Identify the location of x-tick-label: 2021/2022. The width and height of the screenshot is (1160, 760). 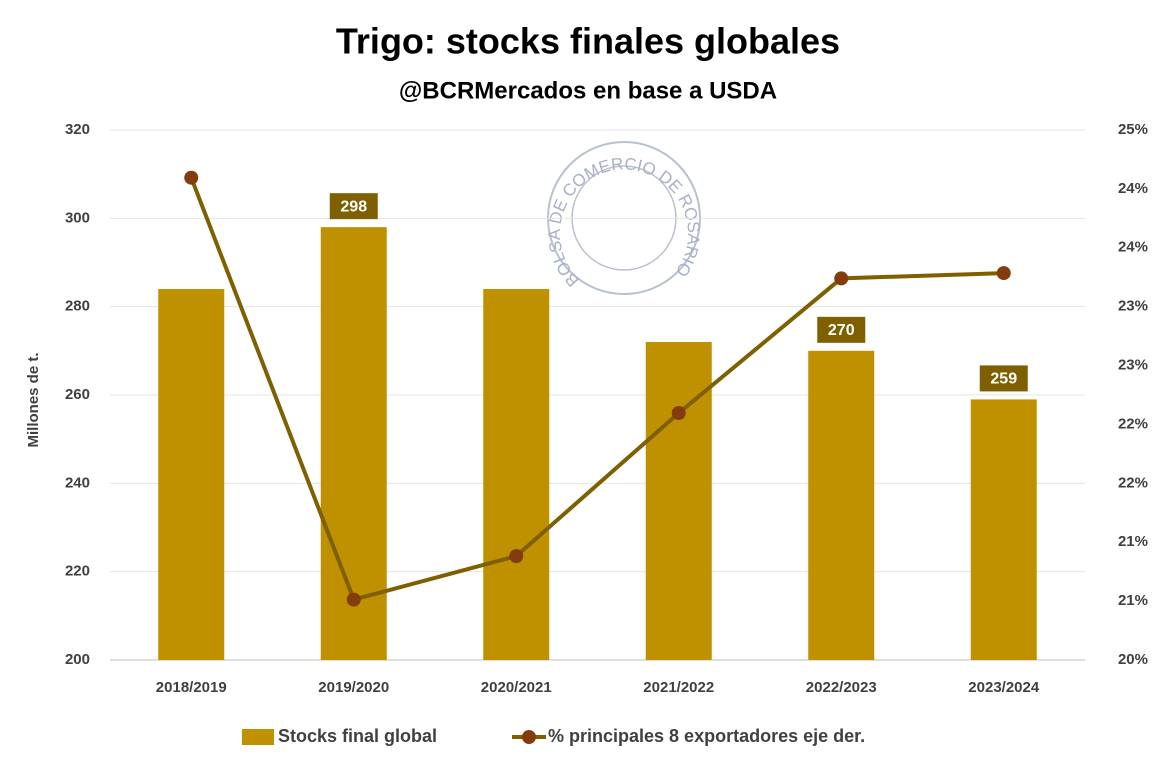
(678, 687).